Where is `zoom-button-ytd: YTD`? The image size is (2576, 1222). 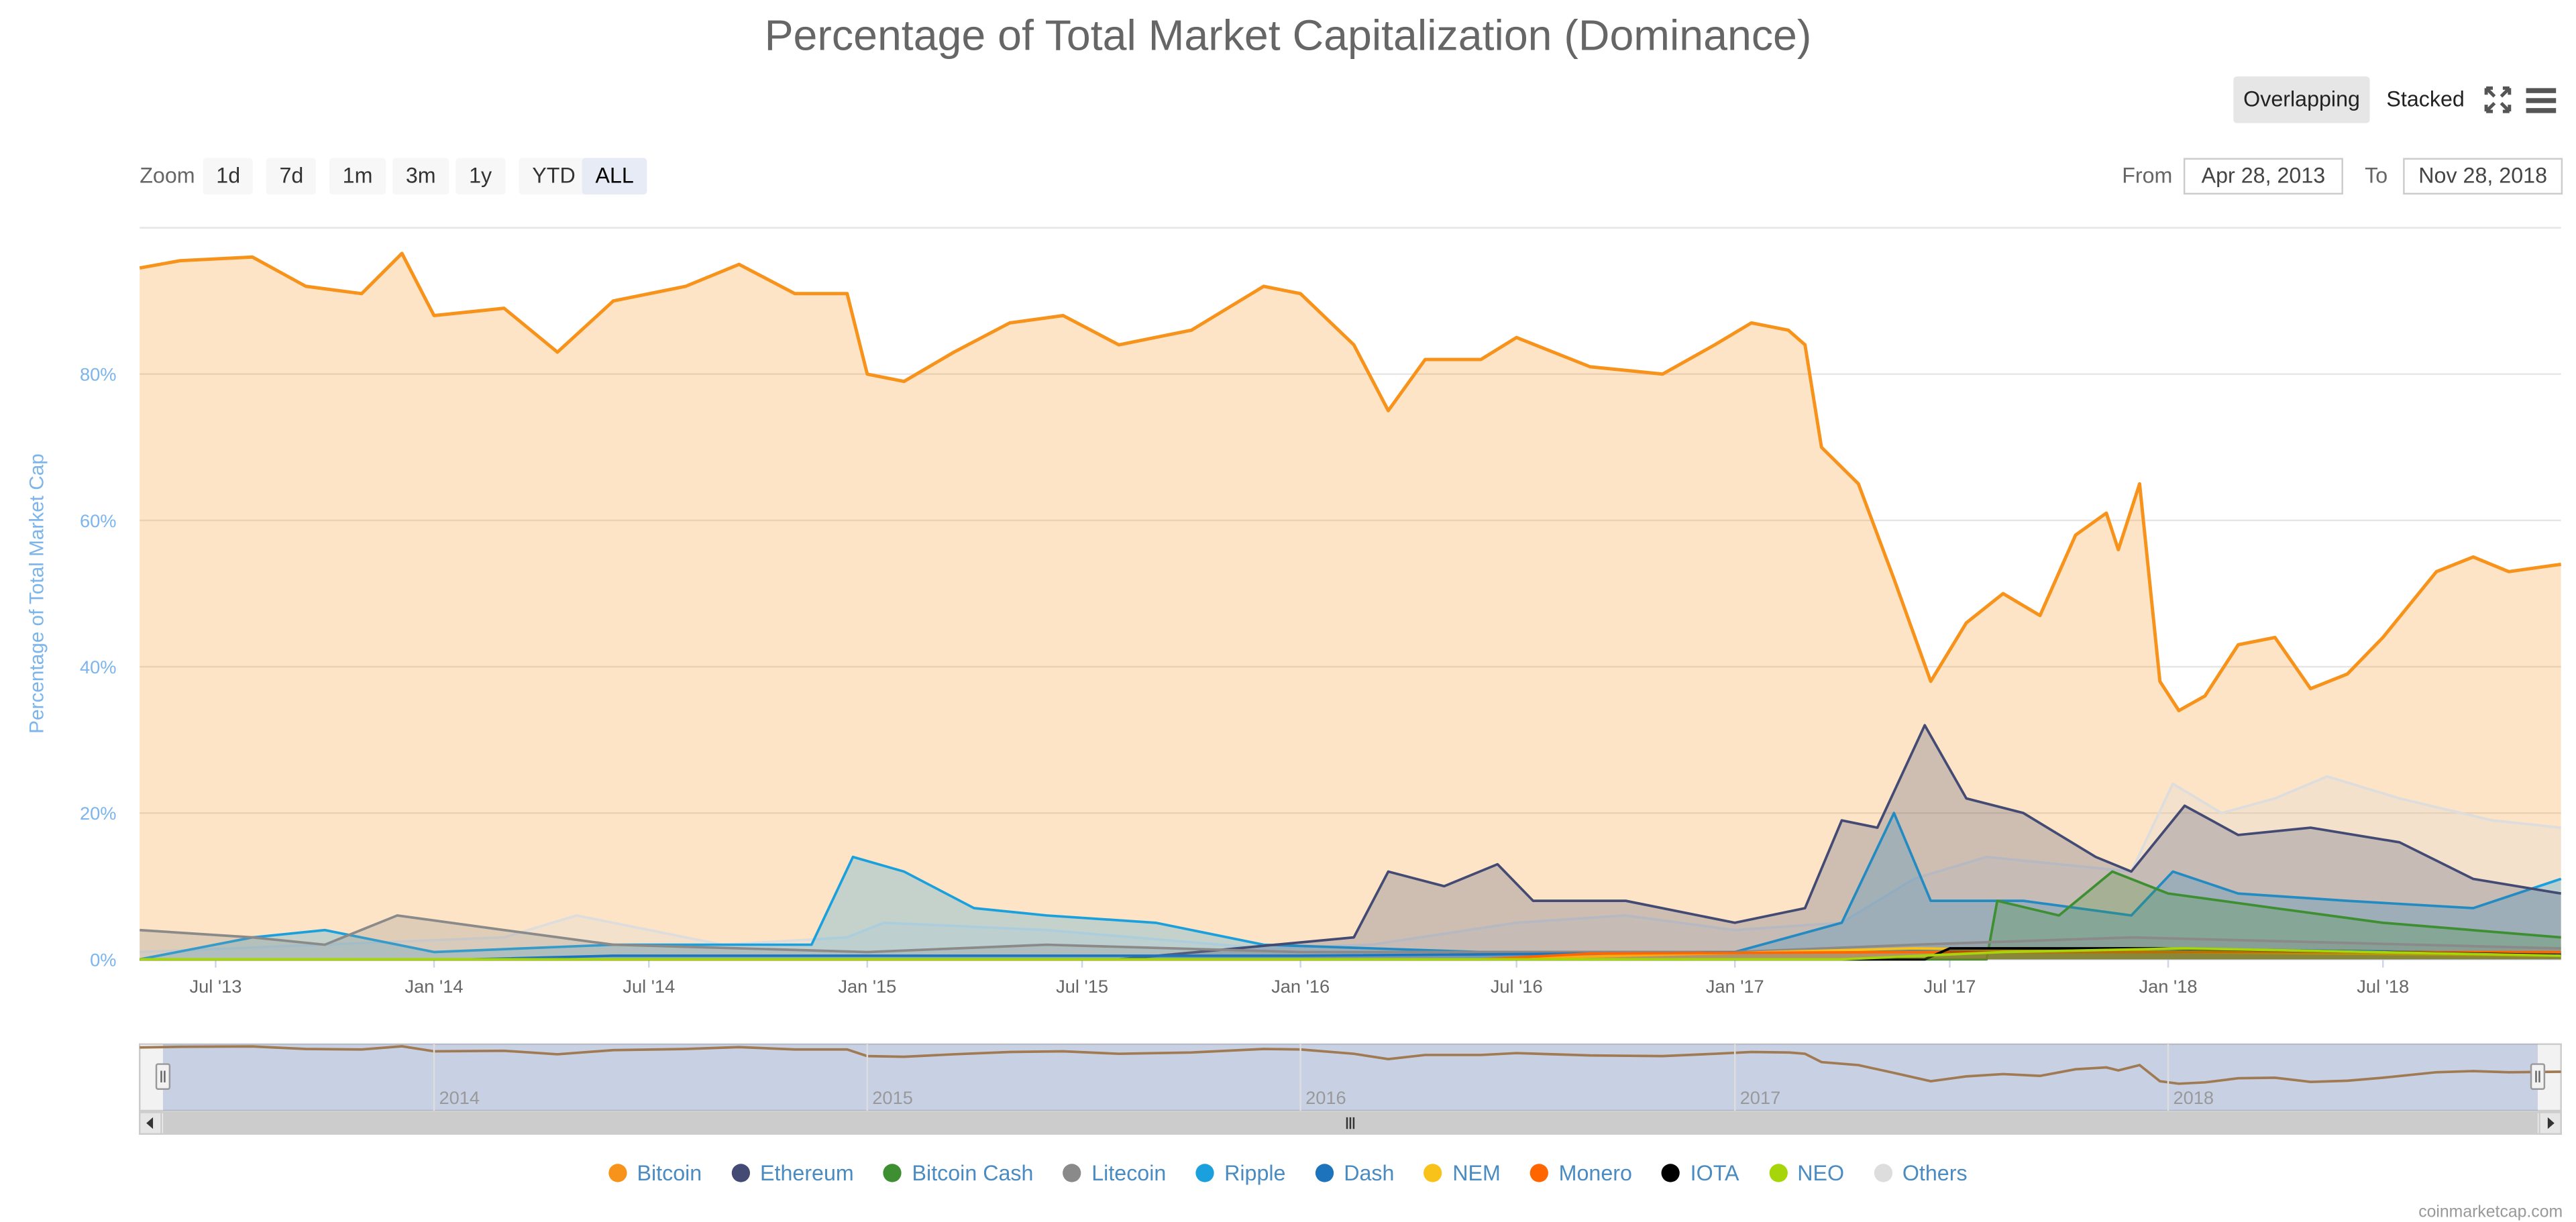 zoom-button-ytd: YTD is located at coordinates (554, 177).